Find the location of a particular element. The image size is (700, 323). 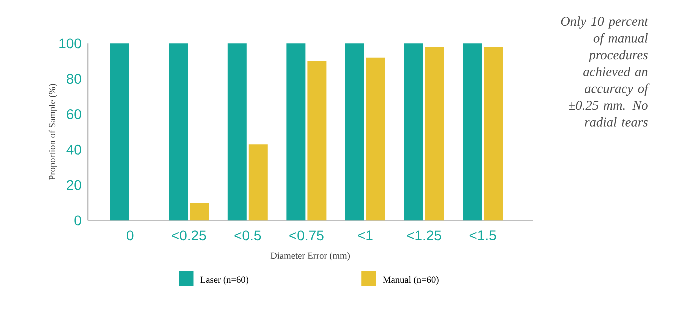

y-tick-label: 100 is located at coordinates (71, 43).